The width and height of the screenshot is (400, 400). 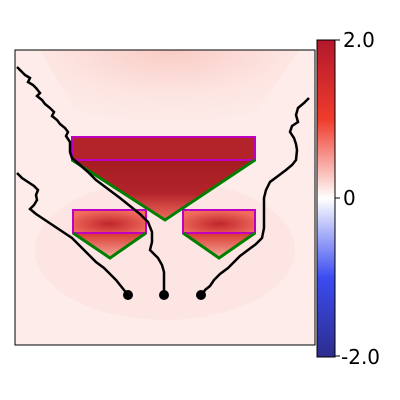 I want to click on large-box-outline, so click(x=163, y=148).